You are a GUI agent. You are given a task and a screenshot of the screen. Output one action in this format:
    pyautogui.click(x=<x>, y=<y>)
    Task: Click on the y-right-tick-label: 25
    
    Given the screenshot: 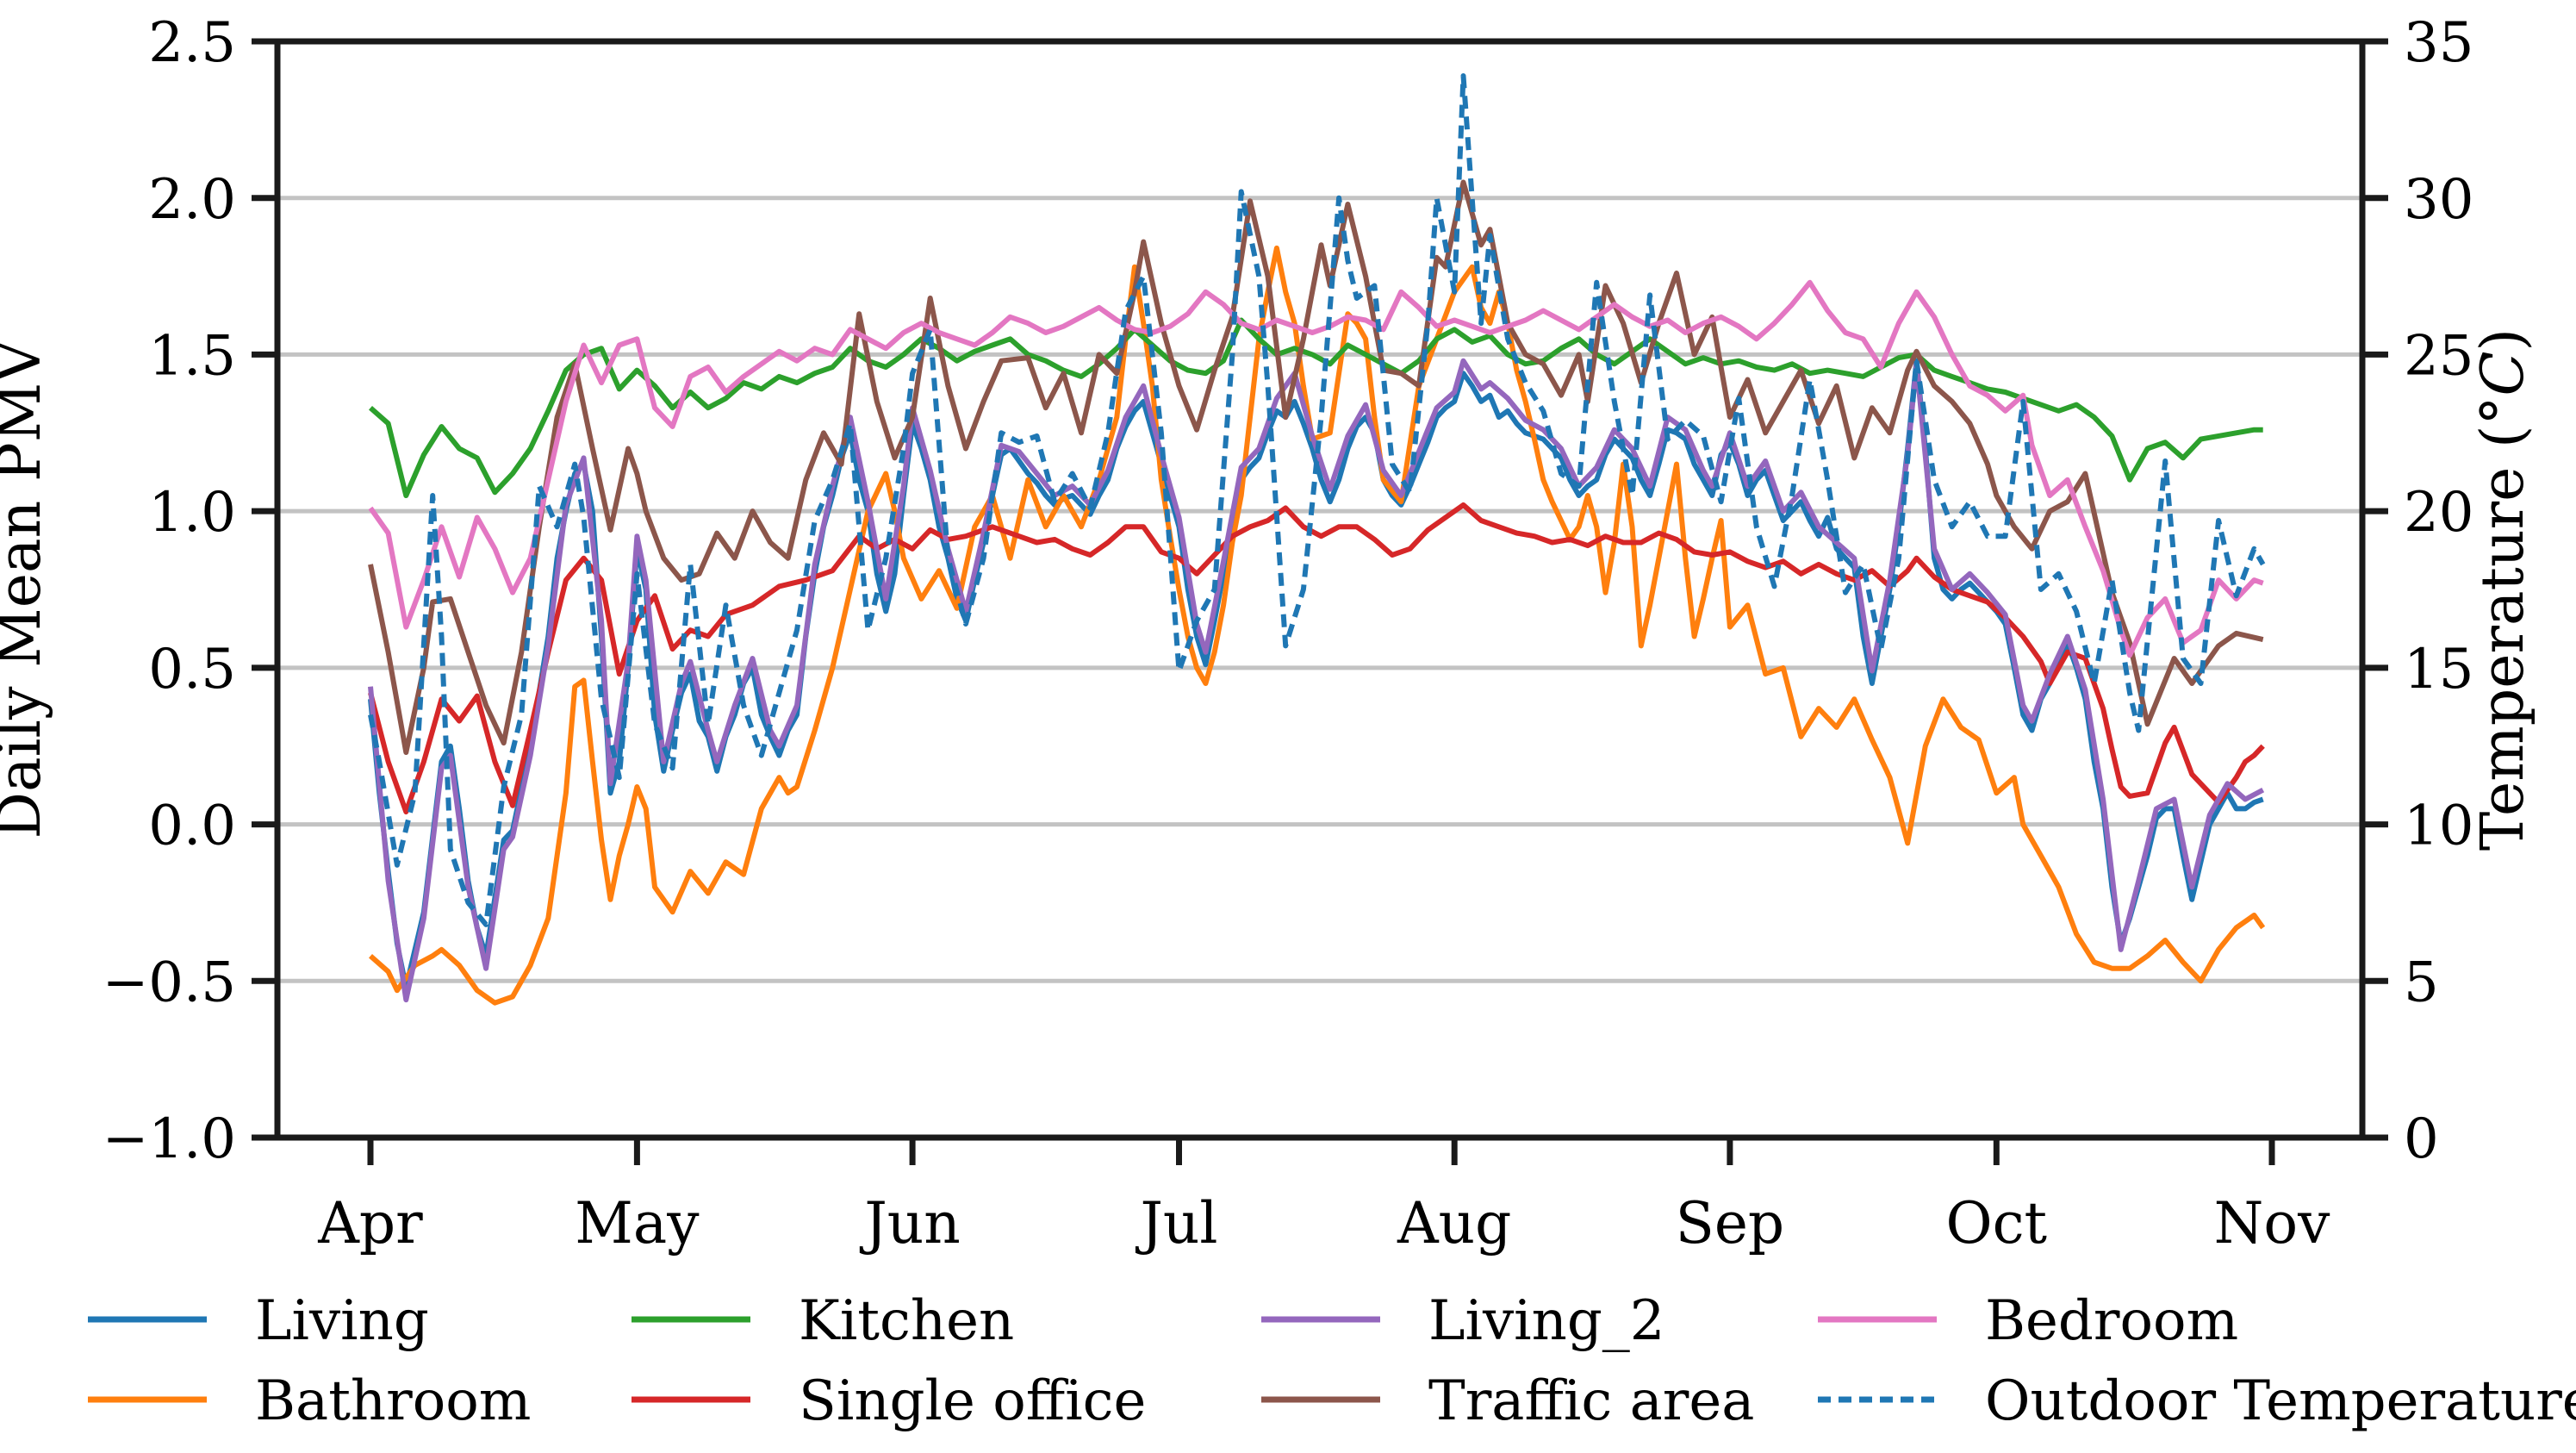 What is the action you would take?
    pyautogui.click(x=2438, y=356)
    